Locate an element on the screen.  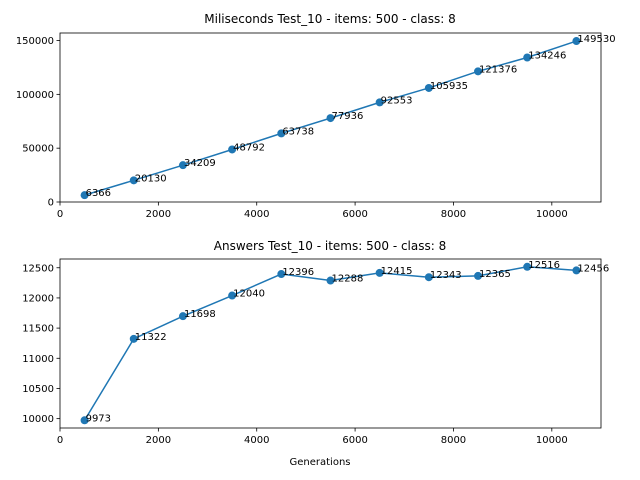
y-tick-label: 150000 is located at coordinates (35, 41).